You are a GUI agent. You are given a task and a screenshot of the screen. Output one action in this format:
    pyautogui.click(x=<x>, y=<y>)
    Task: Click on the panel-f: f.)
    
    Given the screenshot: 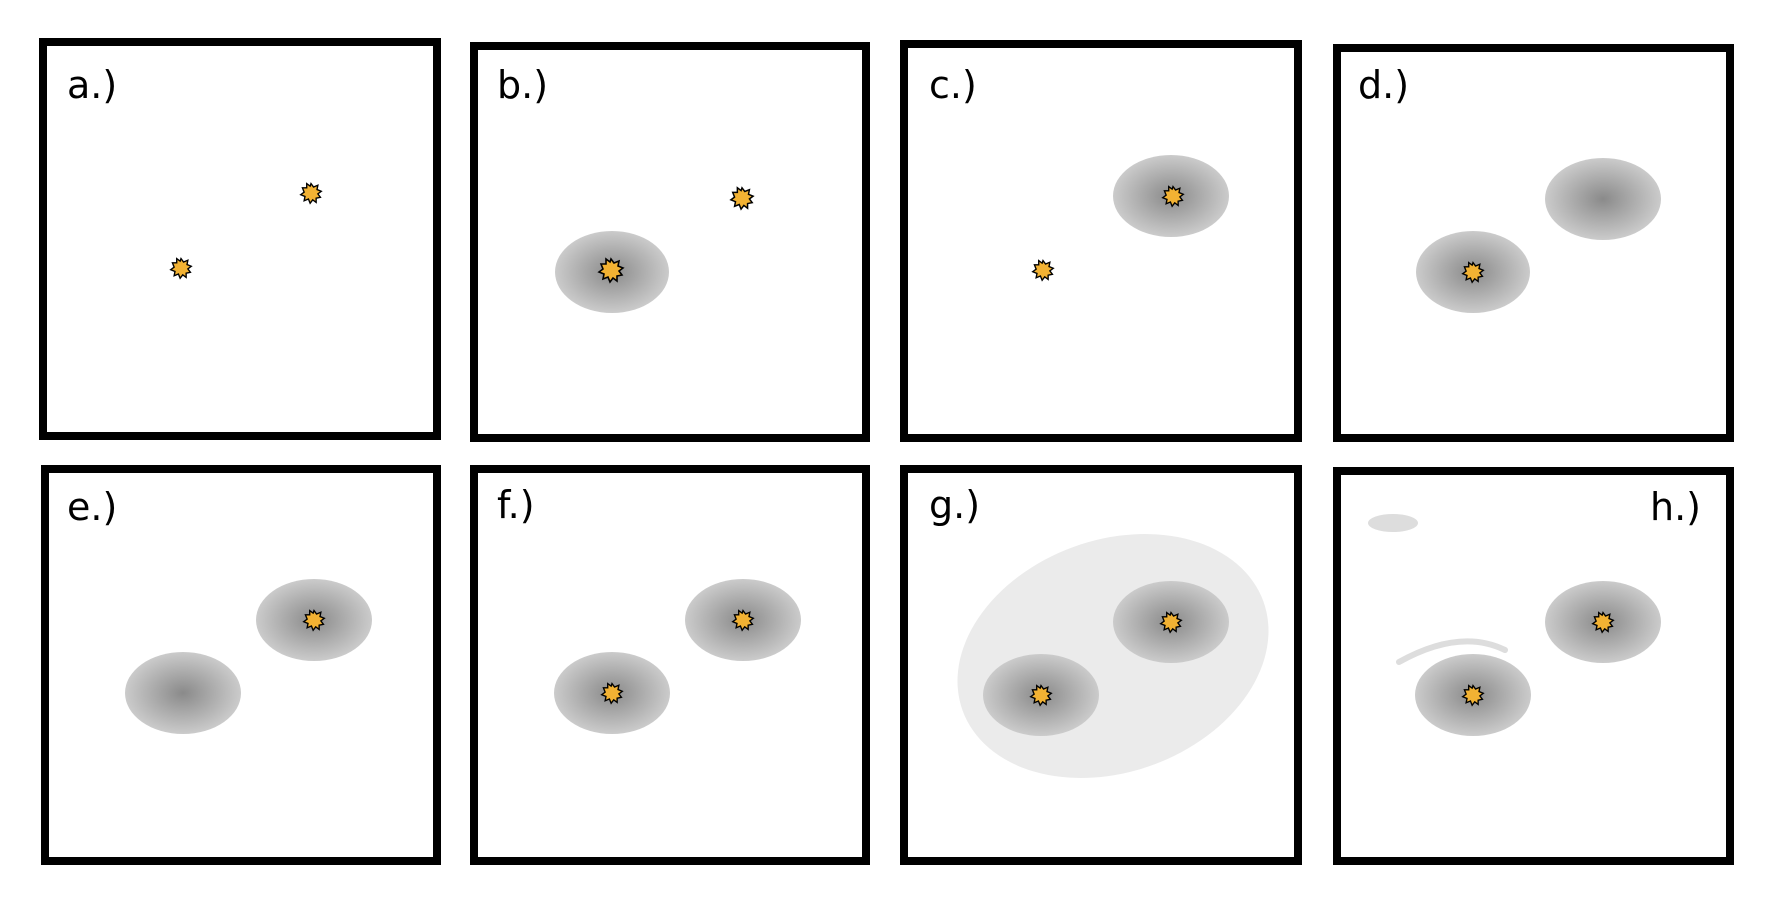 What is the action you would take?
    pyautogui.click(x=670, y=665)
    